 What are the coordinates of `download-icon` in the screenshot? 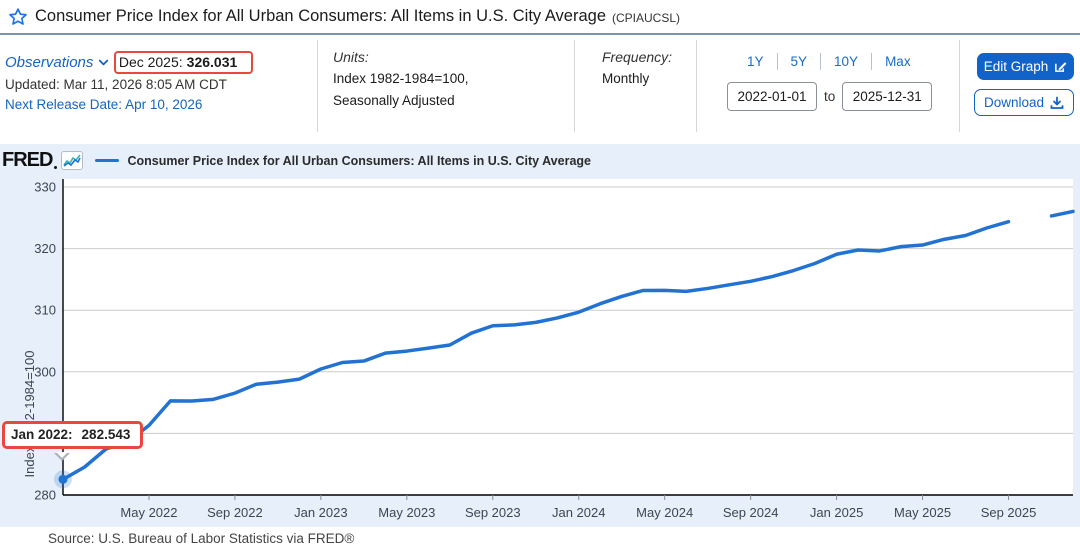 It's located at (1057, 102).